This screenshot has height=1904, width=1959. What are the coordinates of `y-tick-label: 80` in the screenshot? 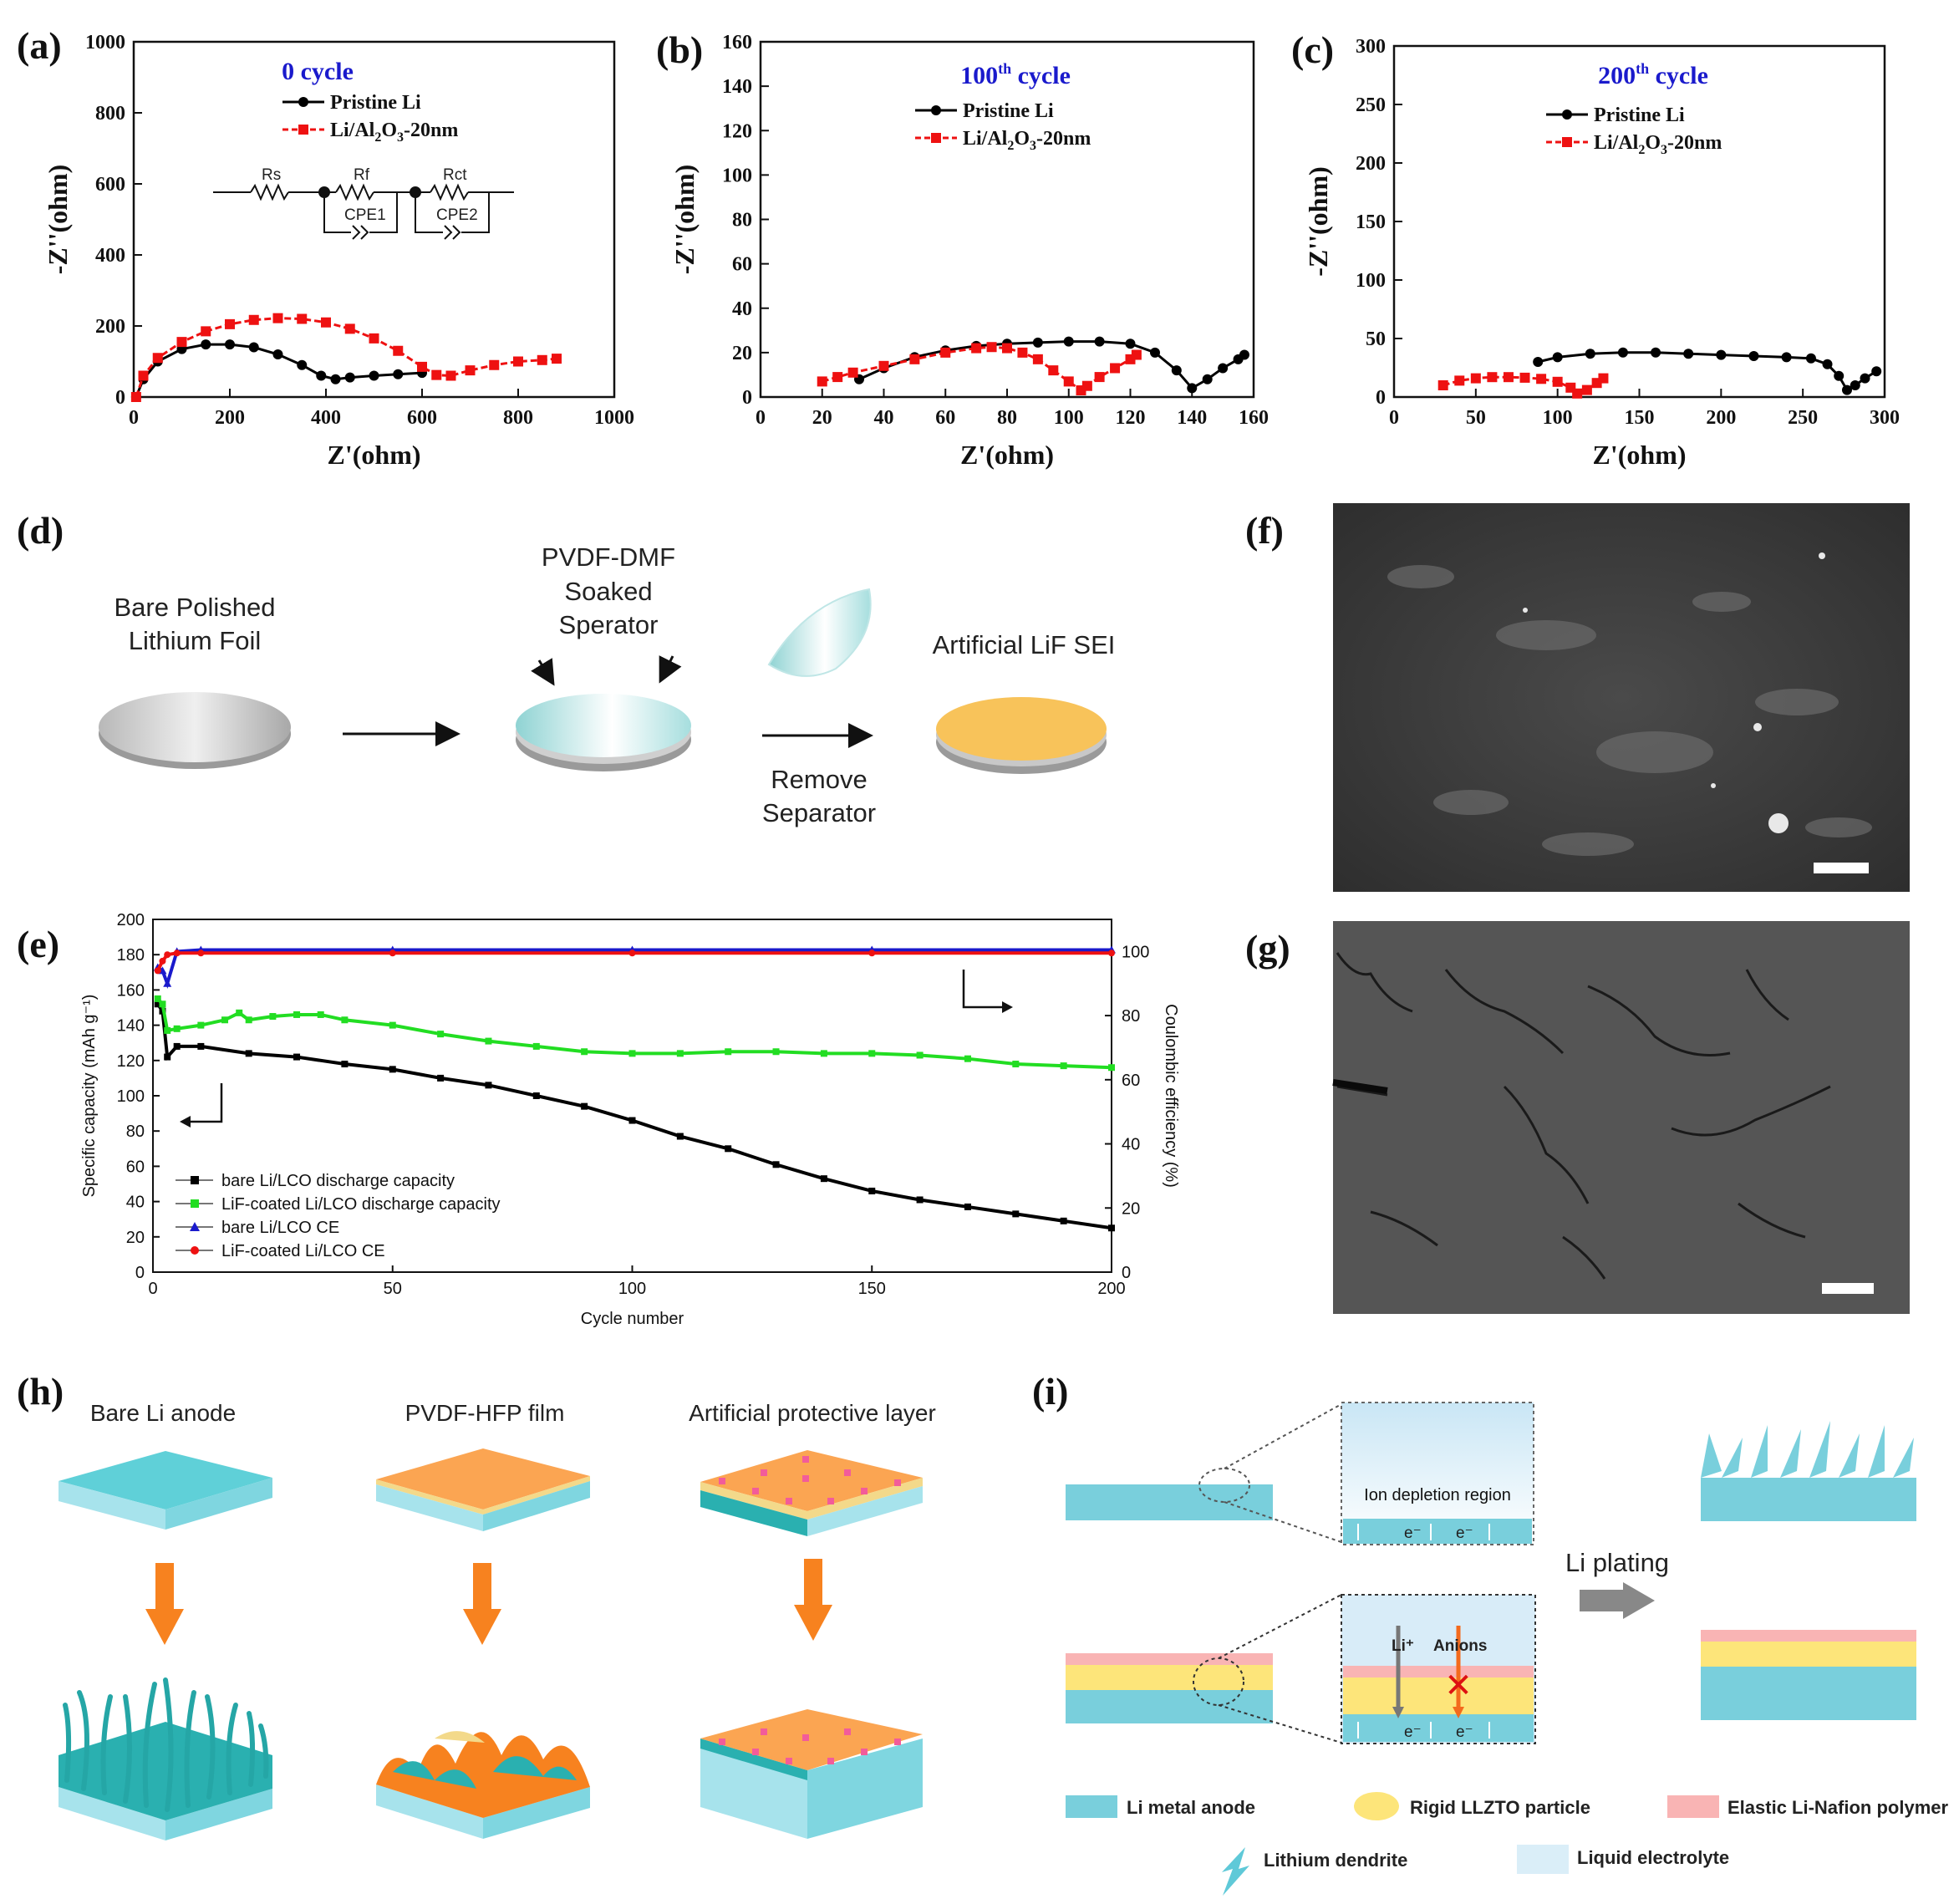 It's located at (742, 221).